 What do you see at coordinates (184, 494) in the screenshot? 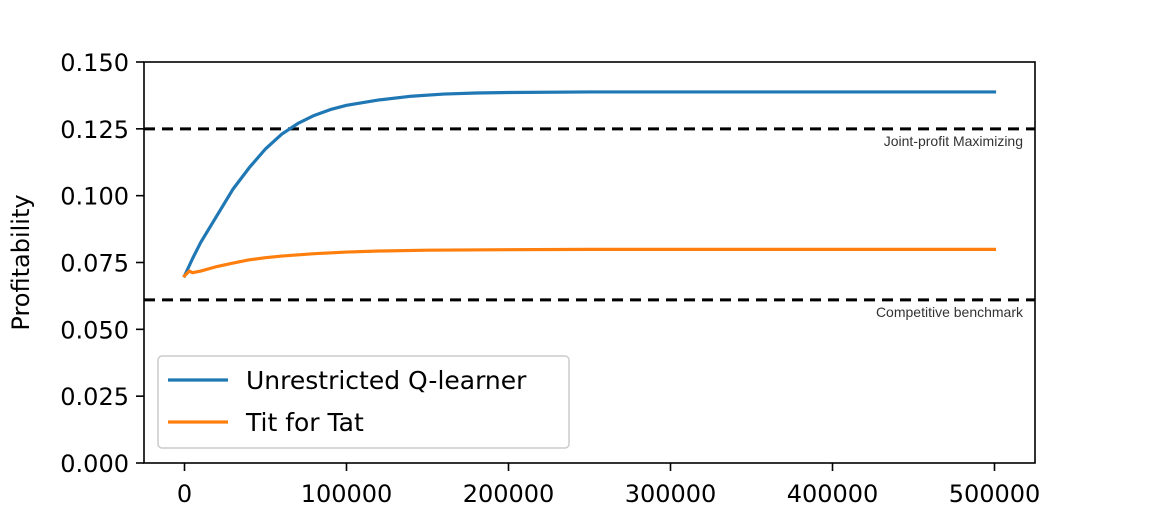
I see `x-tick-label: 0` at bounding box center [184, 494].